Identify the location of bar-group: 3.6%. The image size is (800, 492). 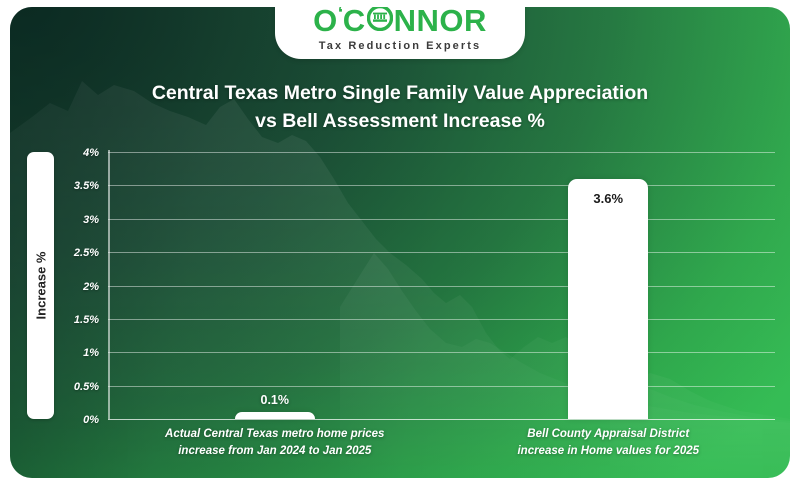
(608, 298).